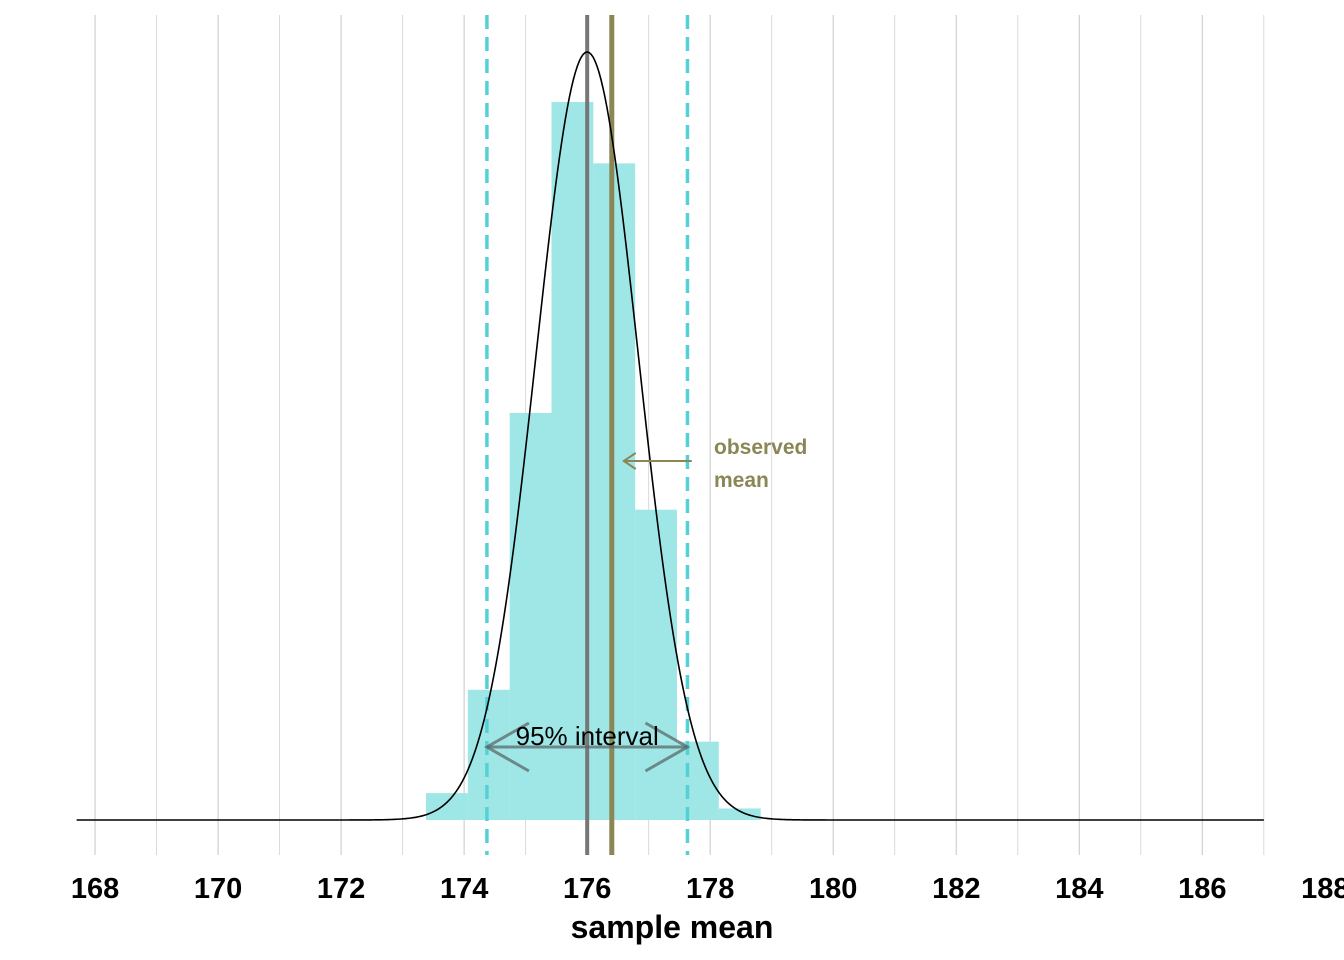 Image resolution: width=1344 pixels, height=960 pixels. Describe the element at coordinates (587, 435) in the screenshot. I see `reference-lines` at that location.